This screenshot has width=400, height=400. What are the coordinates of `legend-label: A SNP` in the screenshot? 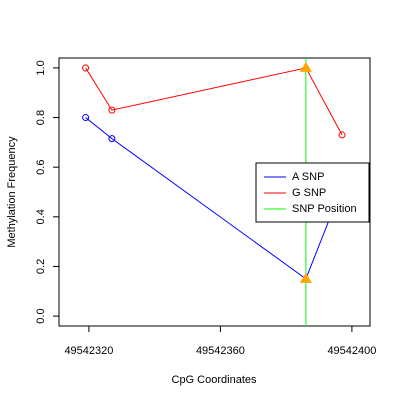 It's located at (308, 177).